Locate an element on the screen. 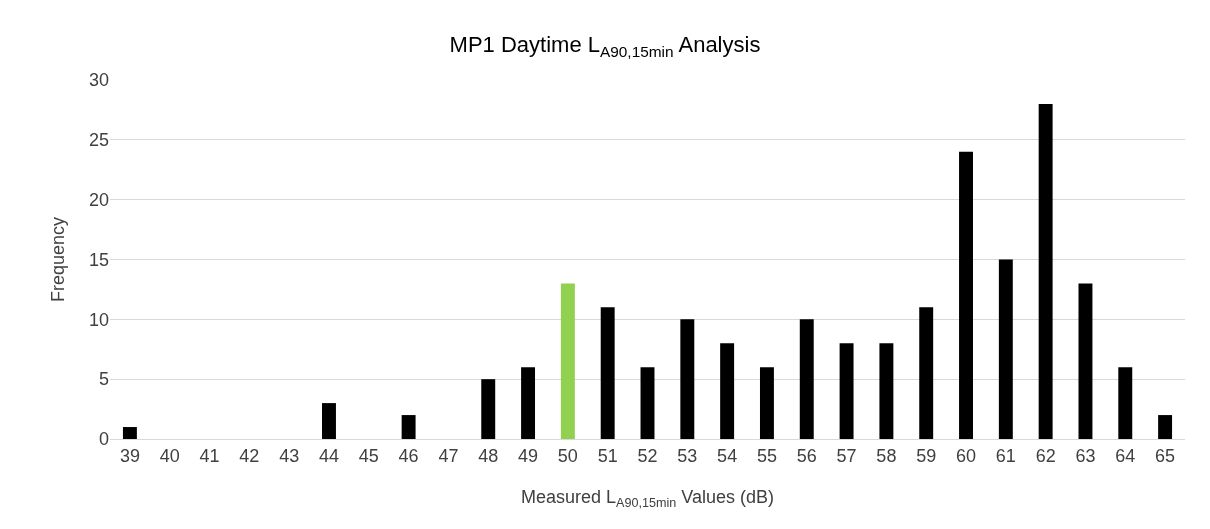 This screenshot has width=1210, height=529. x-tick-label: 61 is located at coordinates (1005, 455).